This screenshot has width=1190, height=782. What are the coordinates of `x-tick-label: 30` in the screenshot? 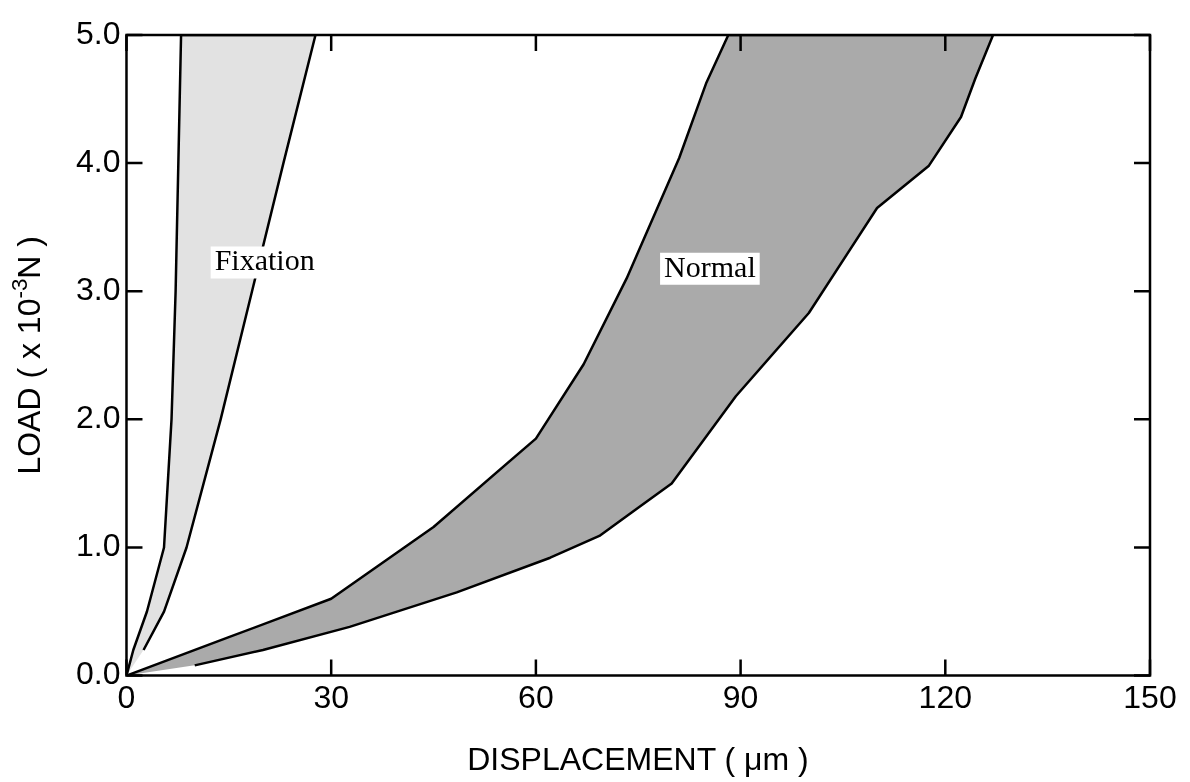 It's located at (331, 696).